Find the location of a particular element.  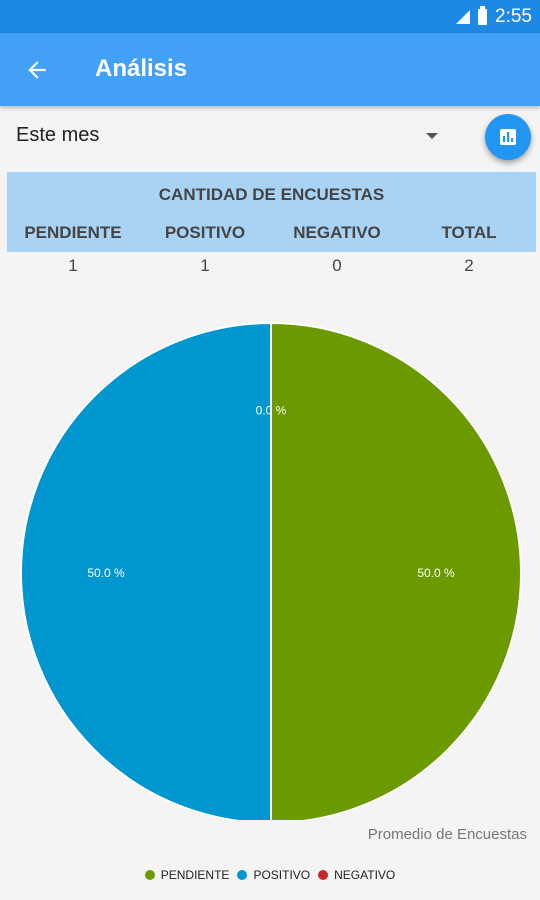

value-total: 2 is located at coordinates (469, 265).